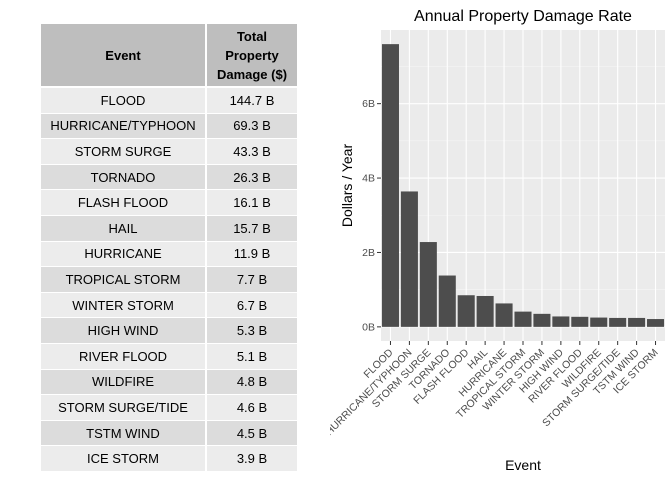  What do you see at coordinates (428, 284) in the screenshot?
I see `bar-storm-surge` at bounding box center [428, 284].